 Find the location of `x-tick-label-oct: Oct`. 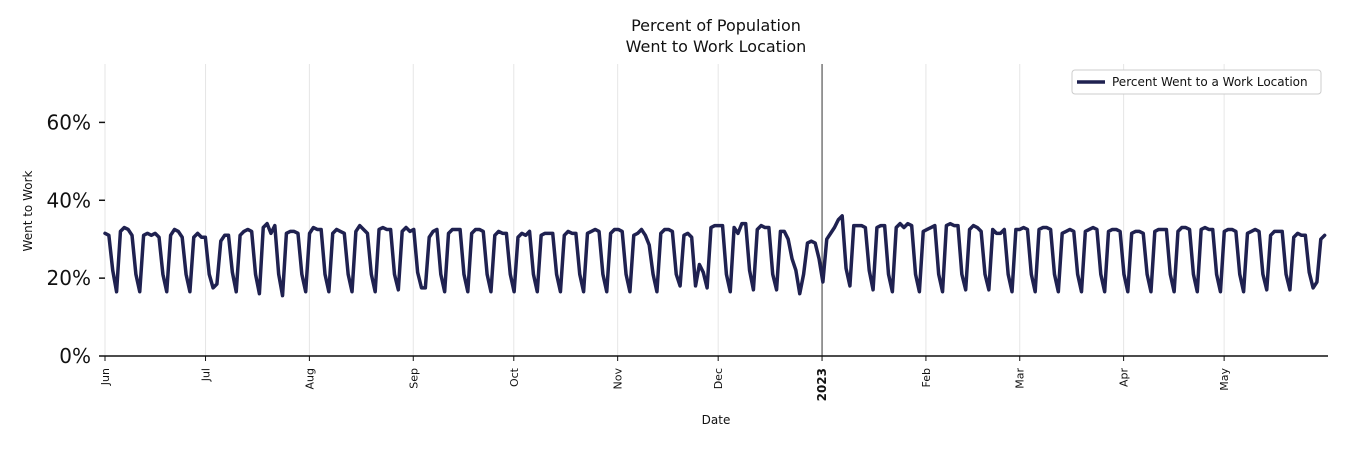

x-tick-label-oct: Oct is located at coordinates (514, 377).